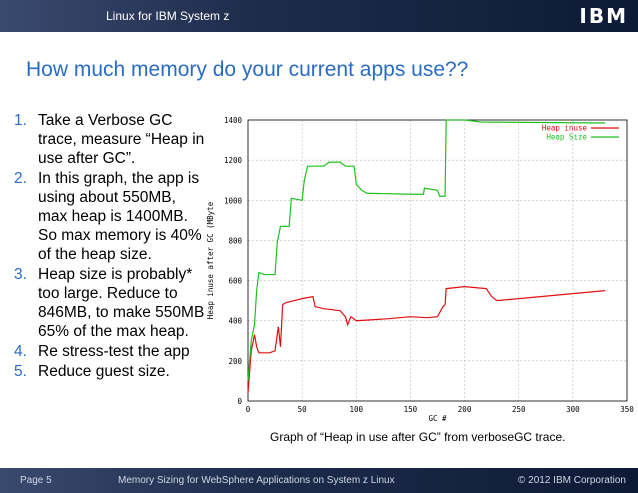 The image size is (638, 493). Describe the element at coordinates (603, 16) in the screenshot. I see `logo: IBM` at that location.